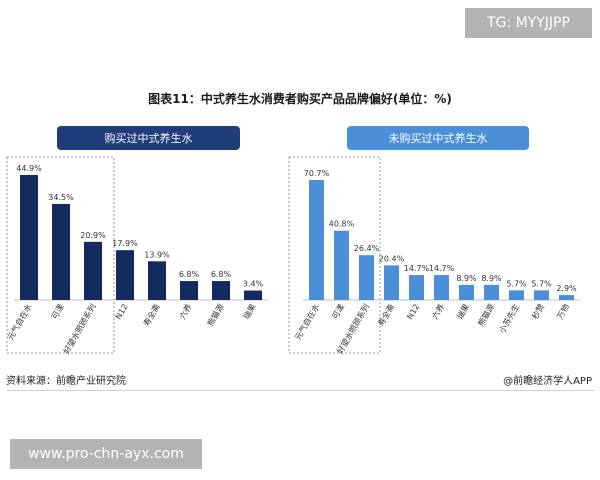 The height and width of the screenshot is (480, 600). What do you see at coordinates (19, 322) in the screenshot?
I see `left-category-label: 元气自在水` at bounding box center [19, 322].